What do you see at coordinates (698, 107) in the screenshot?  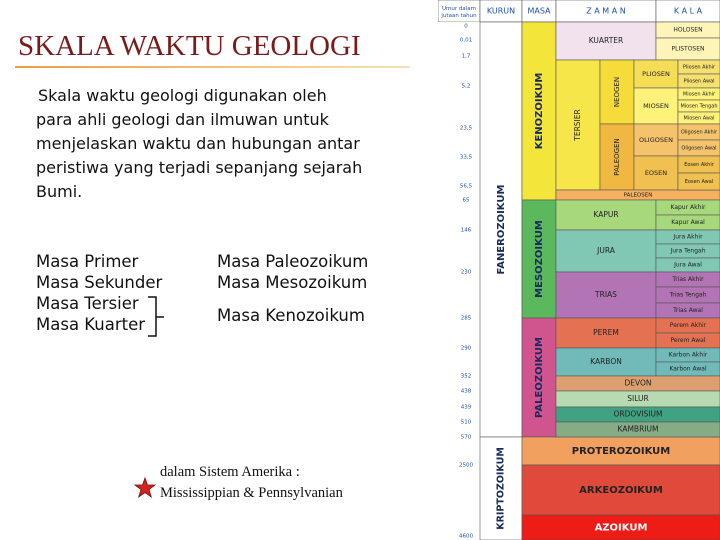 I see `cell-label: Miosen Tengah` at bounding box center [698, 107].